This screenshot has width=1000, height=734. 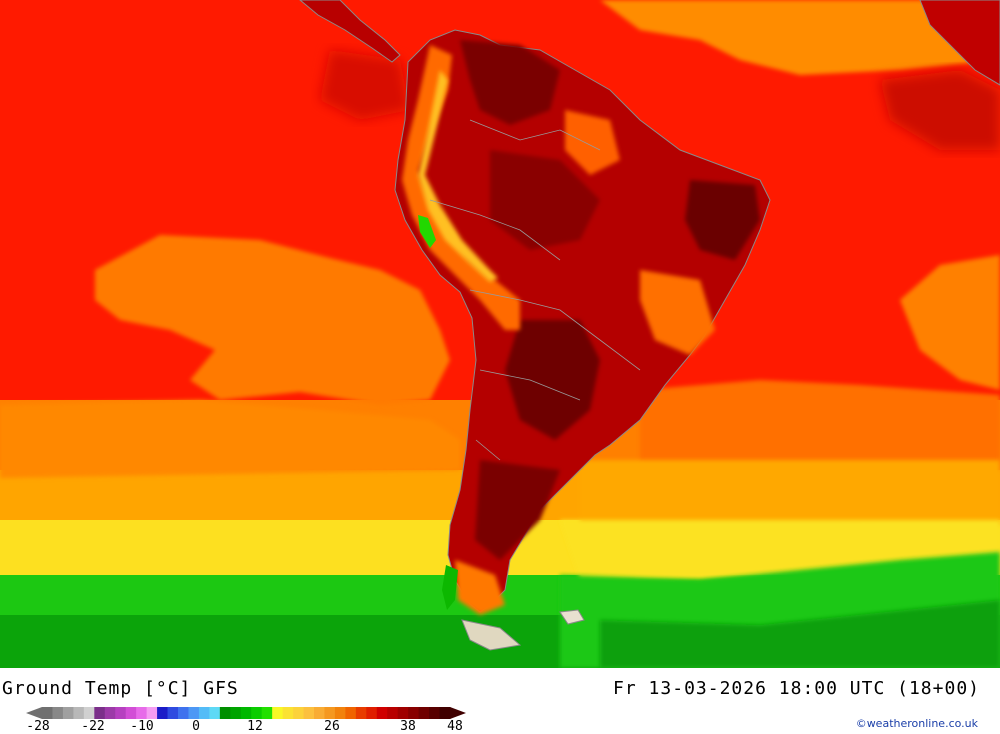 What do you see at coordinates (535, 290) in the screenshot?
I see `country-borders` at bounding box center [535, 290].